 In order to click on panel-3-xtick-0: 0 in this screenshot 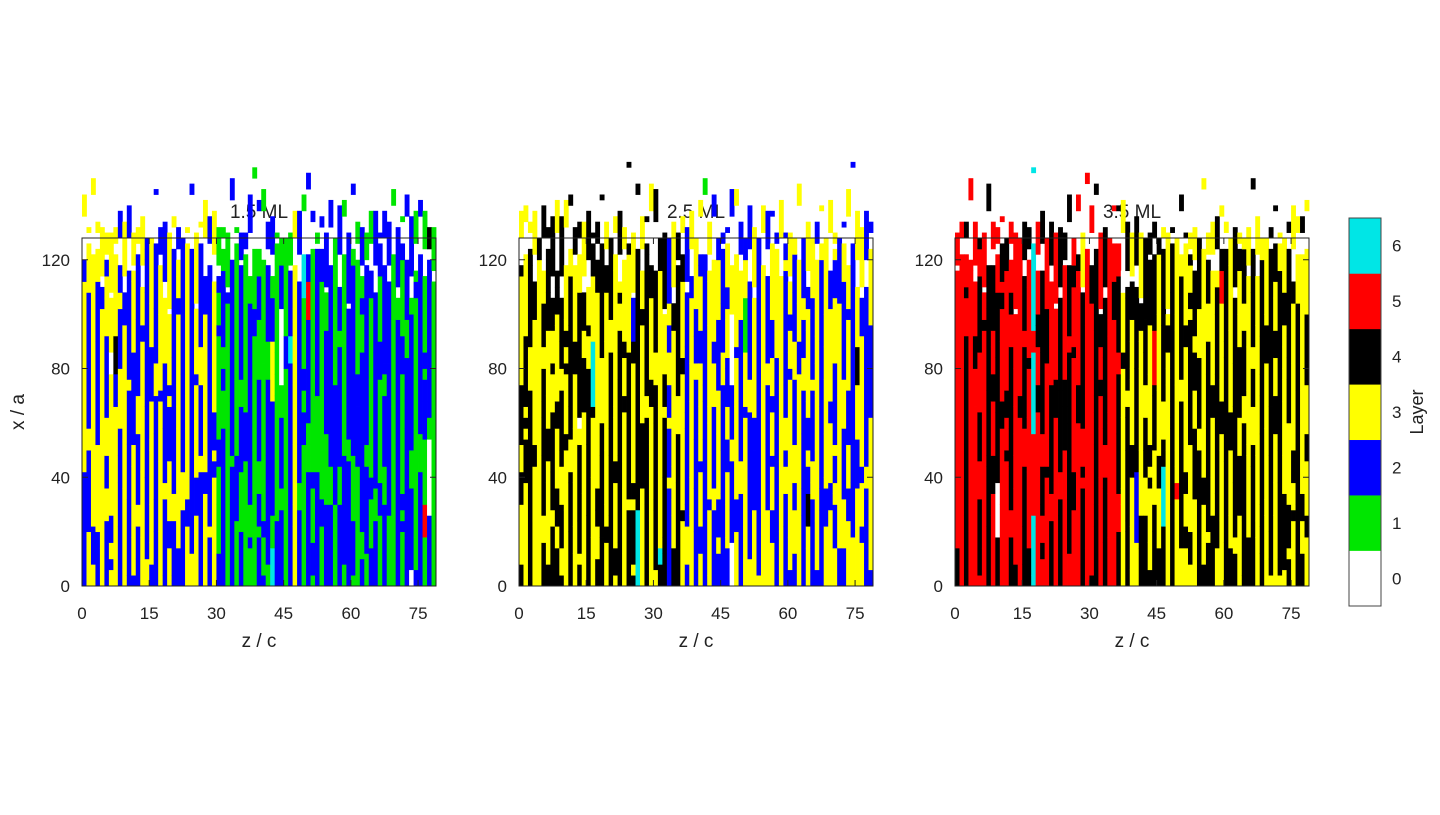, I will do `click(954, 613)`.